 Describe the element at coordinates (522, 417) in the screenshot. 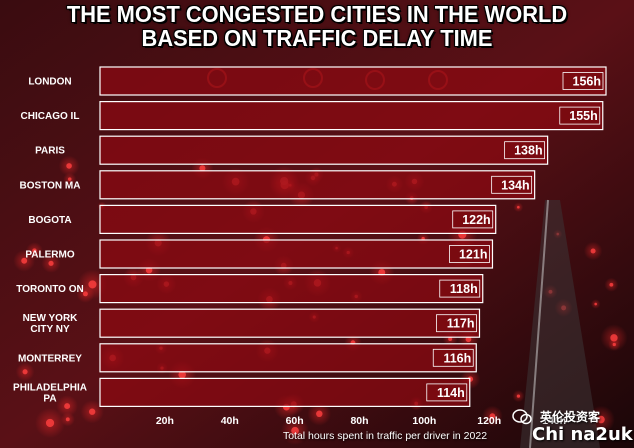

I see `wechat-icon` at that location.